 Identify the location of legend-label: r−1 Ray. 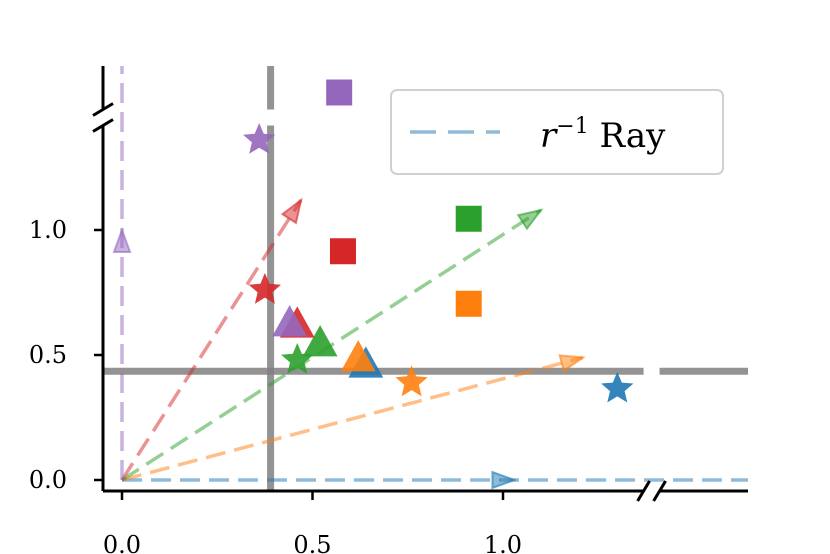
(603, 135).